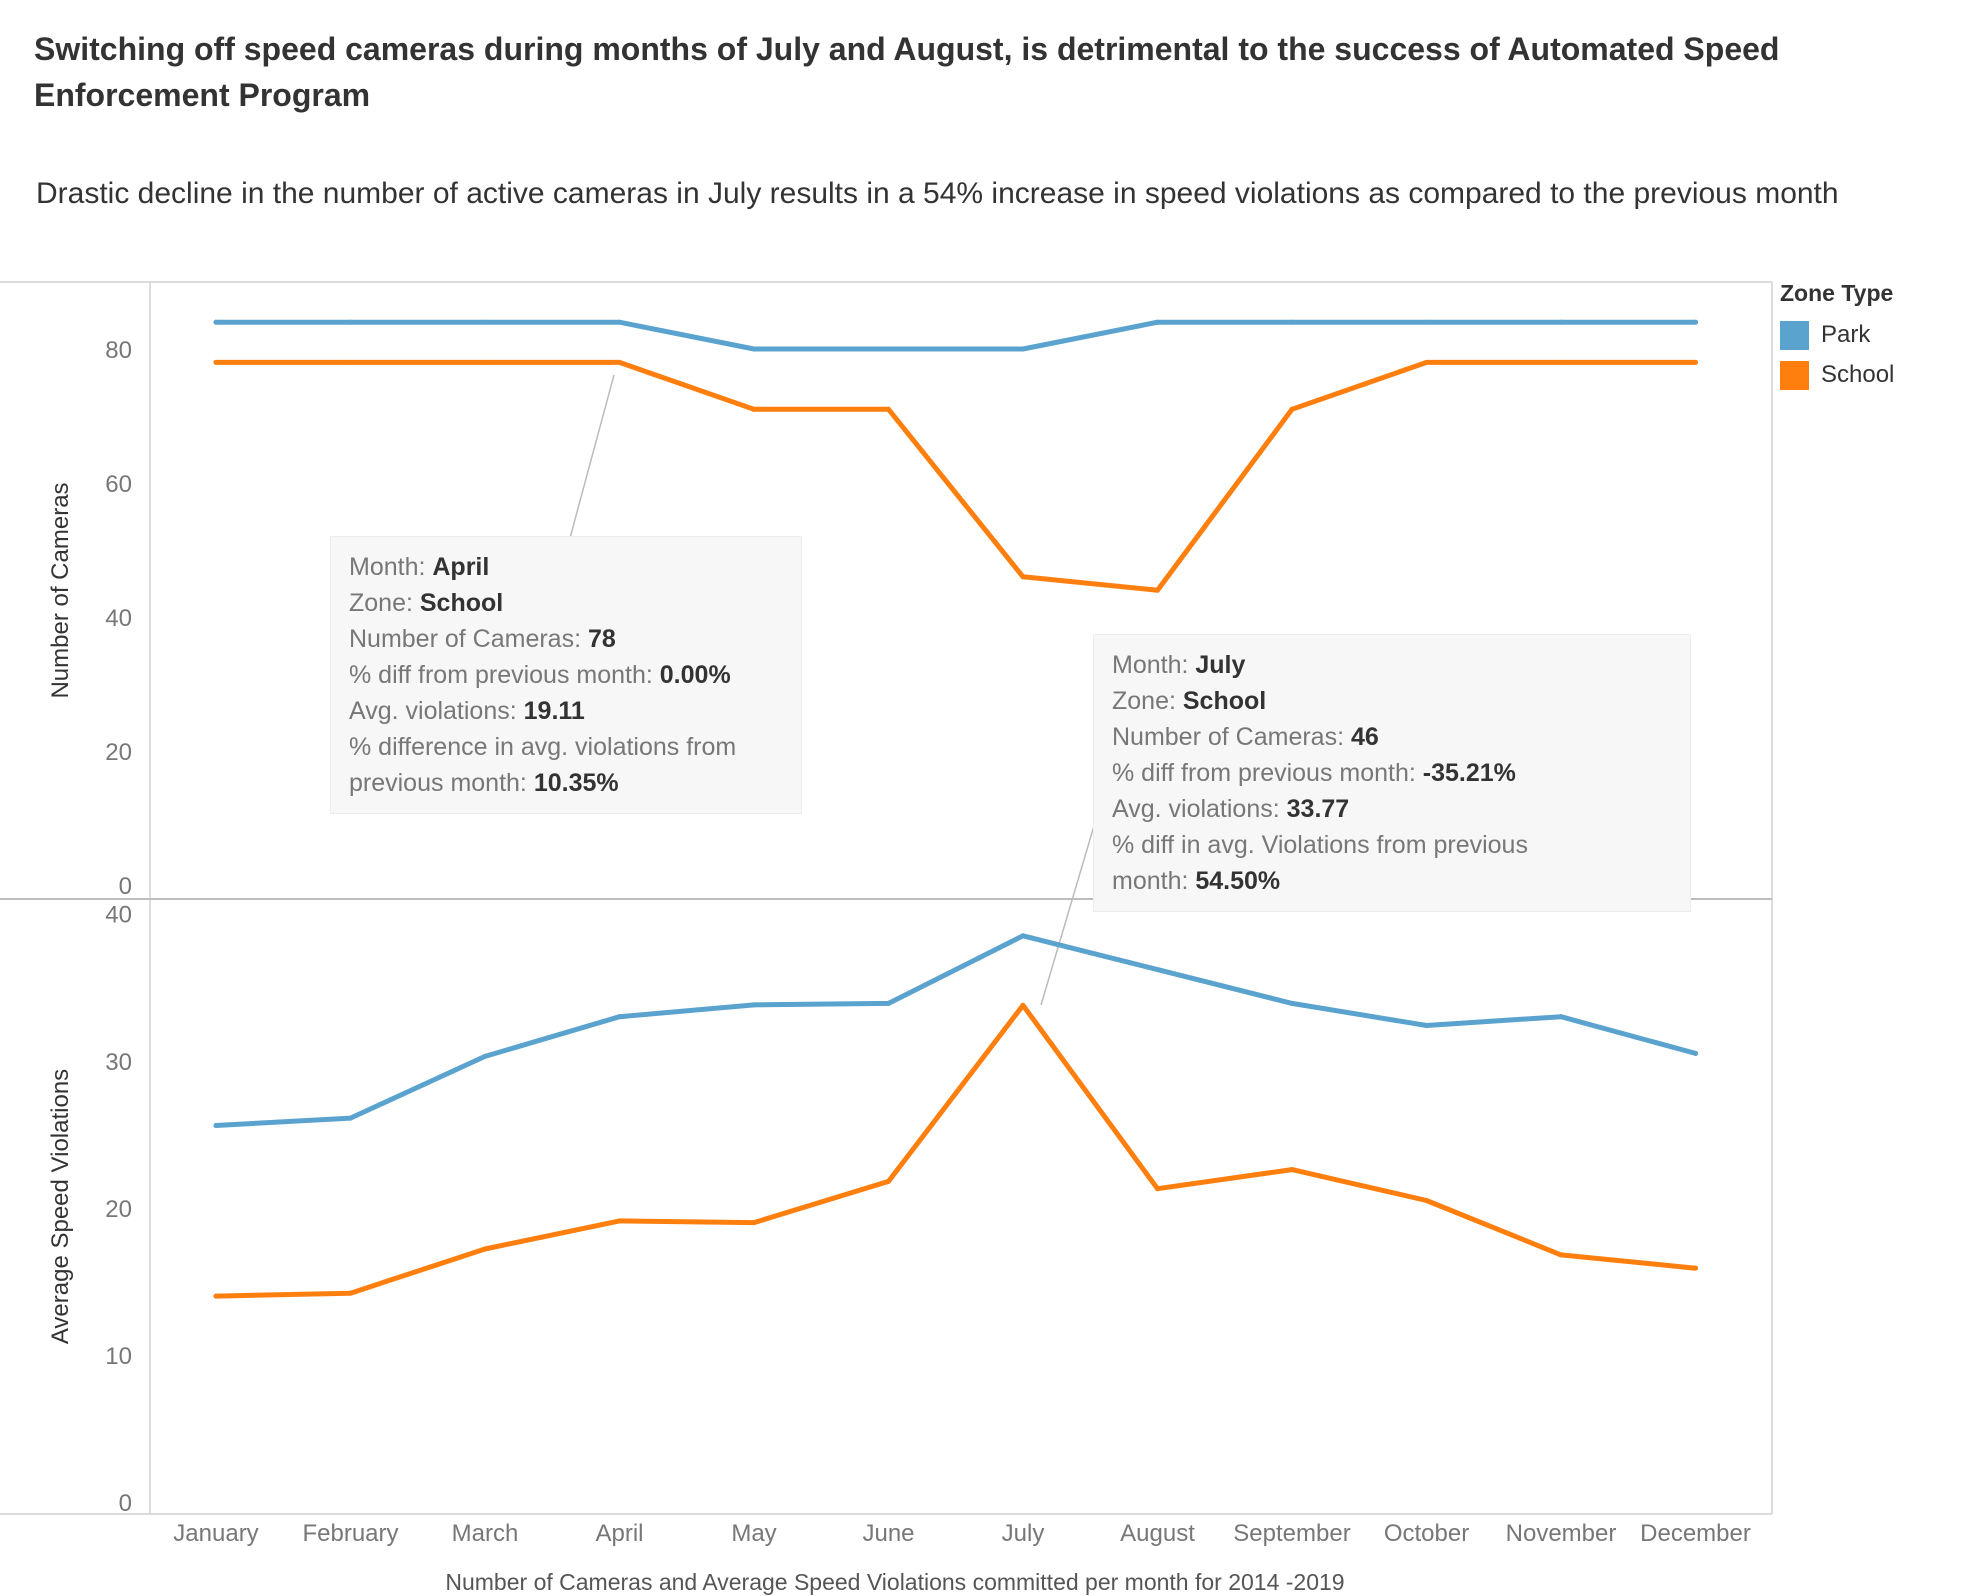  What do you see at coordinates (60, 1206) in the screenshot?
I see `y-axis-title: Average Speed Violations` at bounding box center [60, 1206].